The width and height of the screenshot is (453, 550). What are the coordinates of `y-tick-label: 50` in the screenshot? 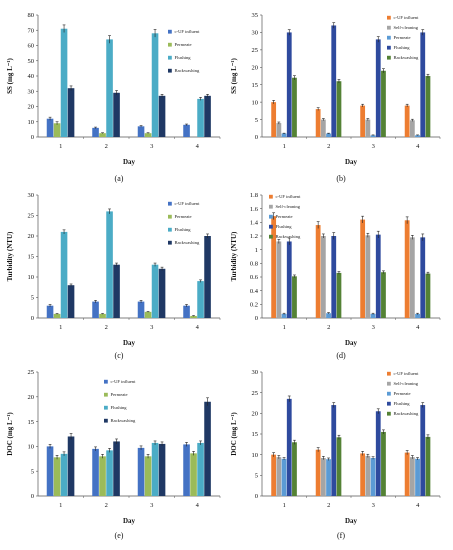 It's located at (31, 61).